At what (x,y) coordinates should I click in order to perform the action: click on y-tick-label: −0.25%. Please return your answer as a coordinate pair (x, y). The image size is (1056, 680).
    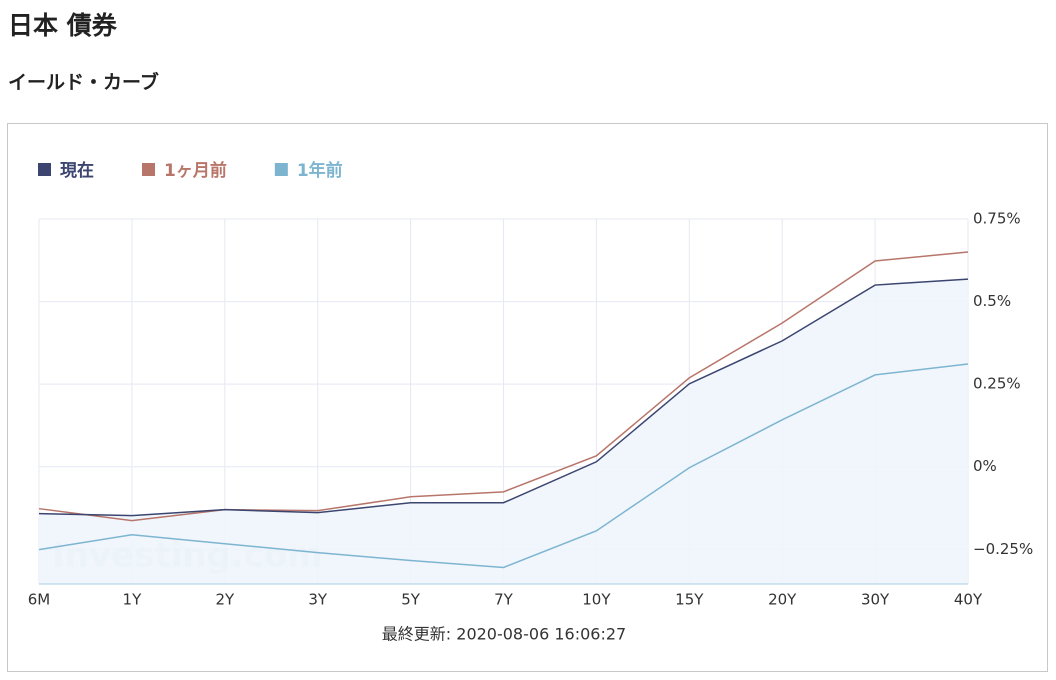
    Looking at the image, I should click on (1003, 549).